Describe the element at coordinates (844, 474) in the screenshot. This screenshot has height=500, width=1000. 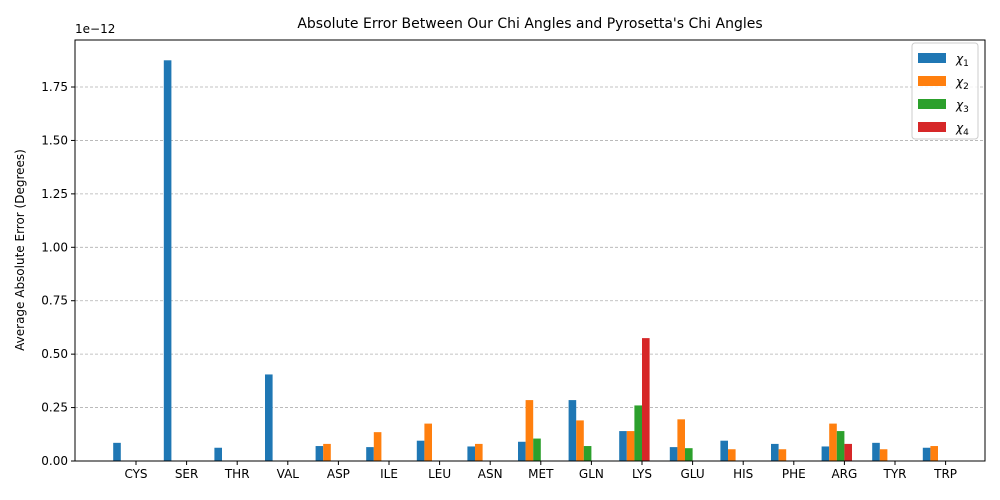
I see `x-tick-label-arg: ARG` at that location.